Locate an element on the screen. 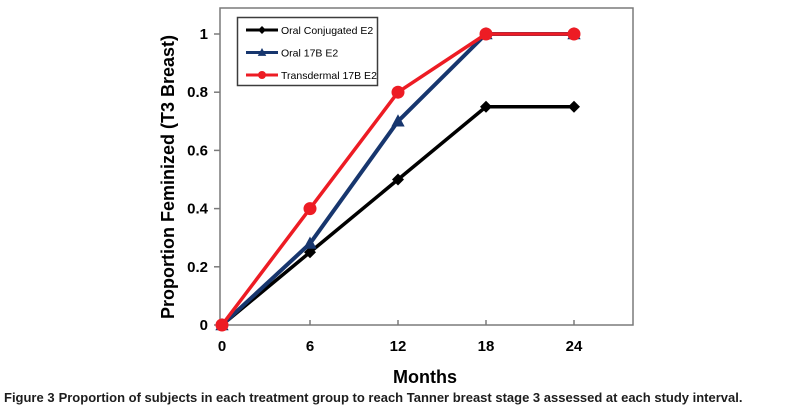 This screenshot has height=414, width=795. y-tick-label: 0.2 is located at coordinates (197, 267).